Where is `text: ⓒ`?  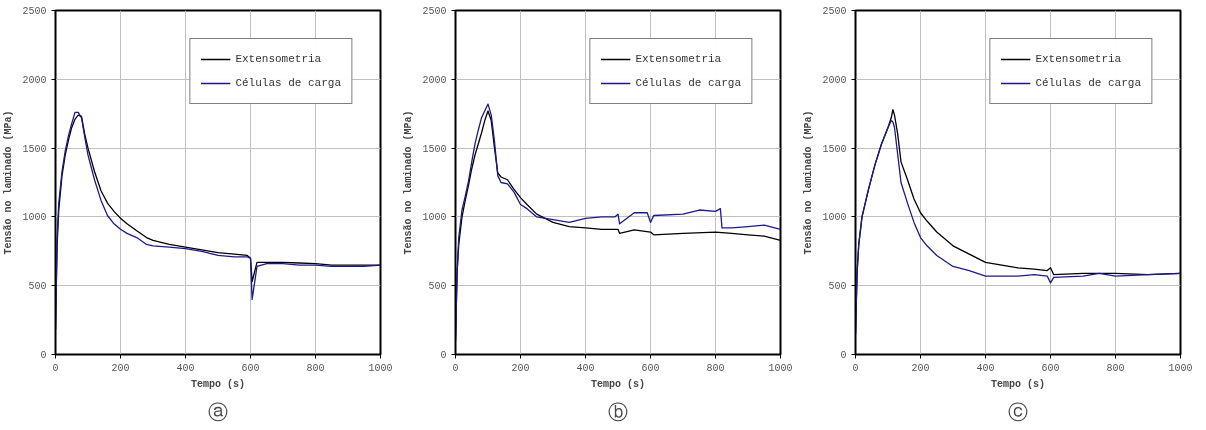 text: ⓒ is located at coordinates (1018, 411).